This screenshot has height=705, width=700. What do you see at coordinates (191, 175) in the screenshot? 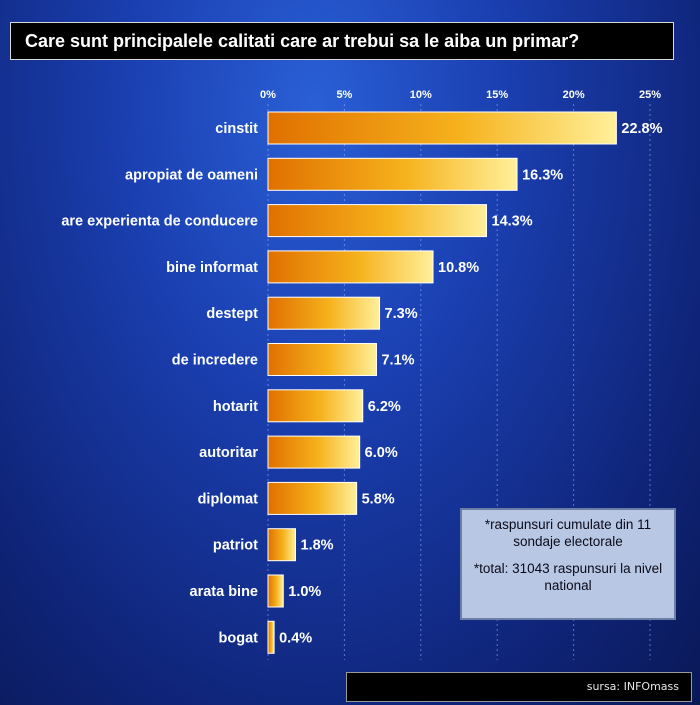
I see `category-label: apropiat de oameni` at bounding box center [191, 175].